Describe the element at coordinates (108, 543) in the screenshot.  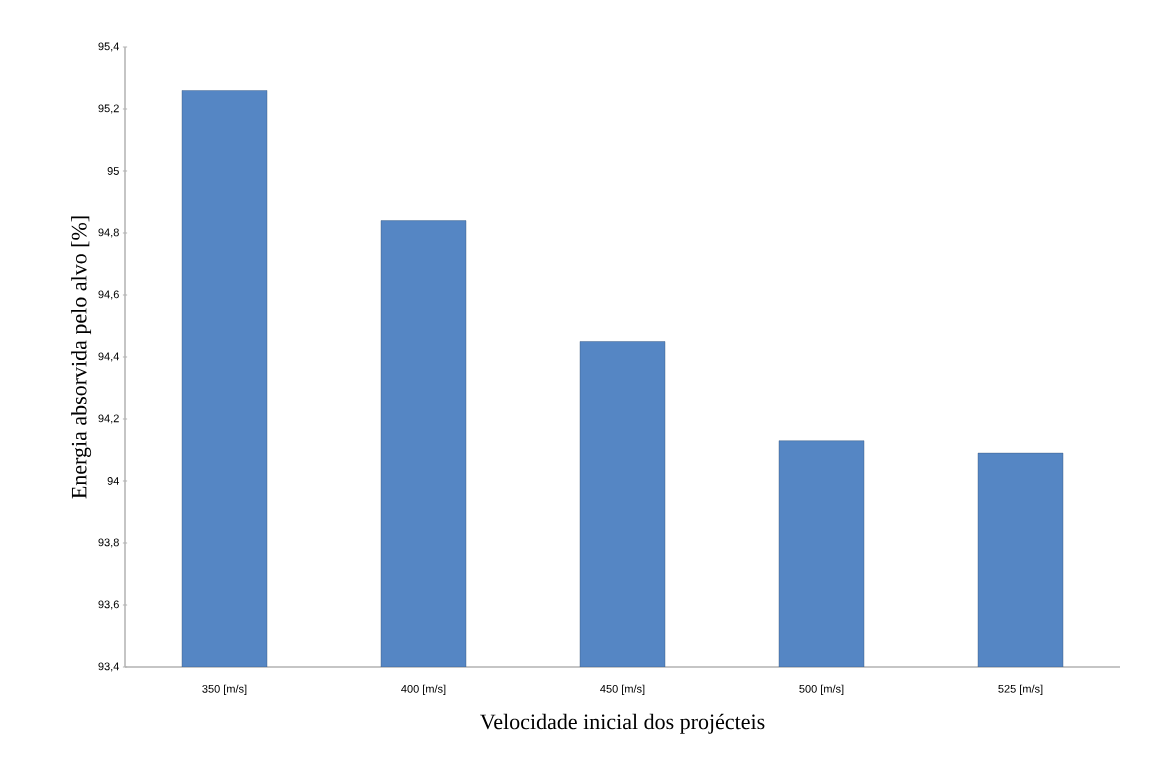
I see `y-tick-label: 93,8` at that location.